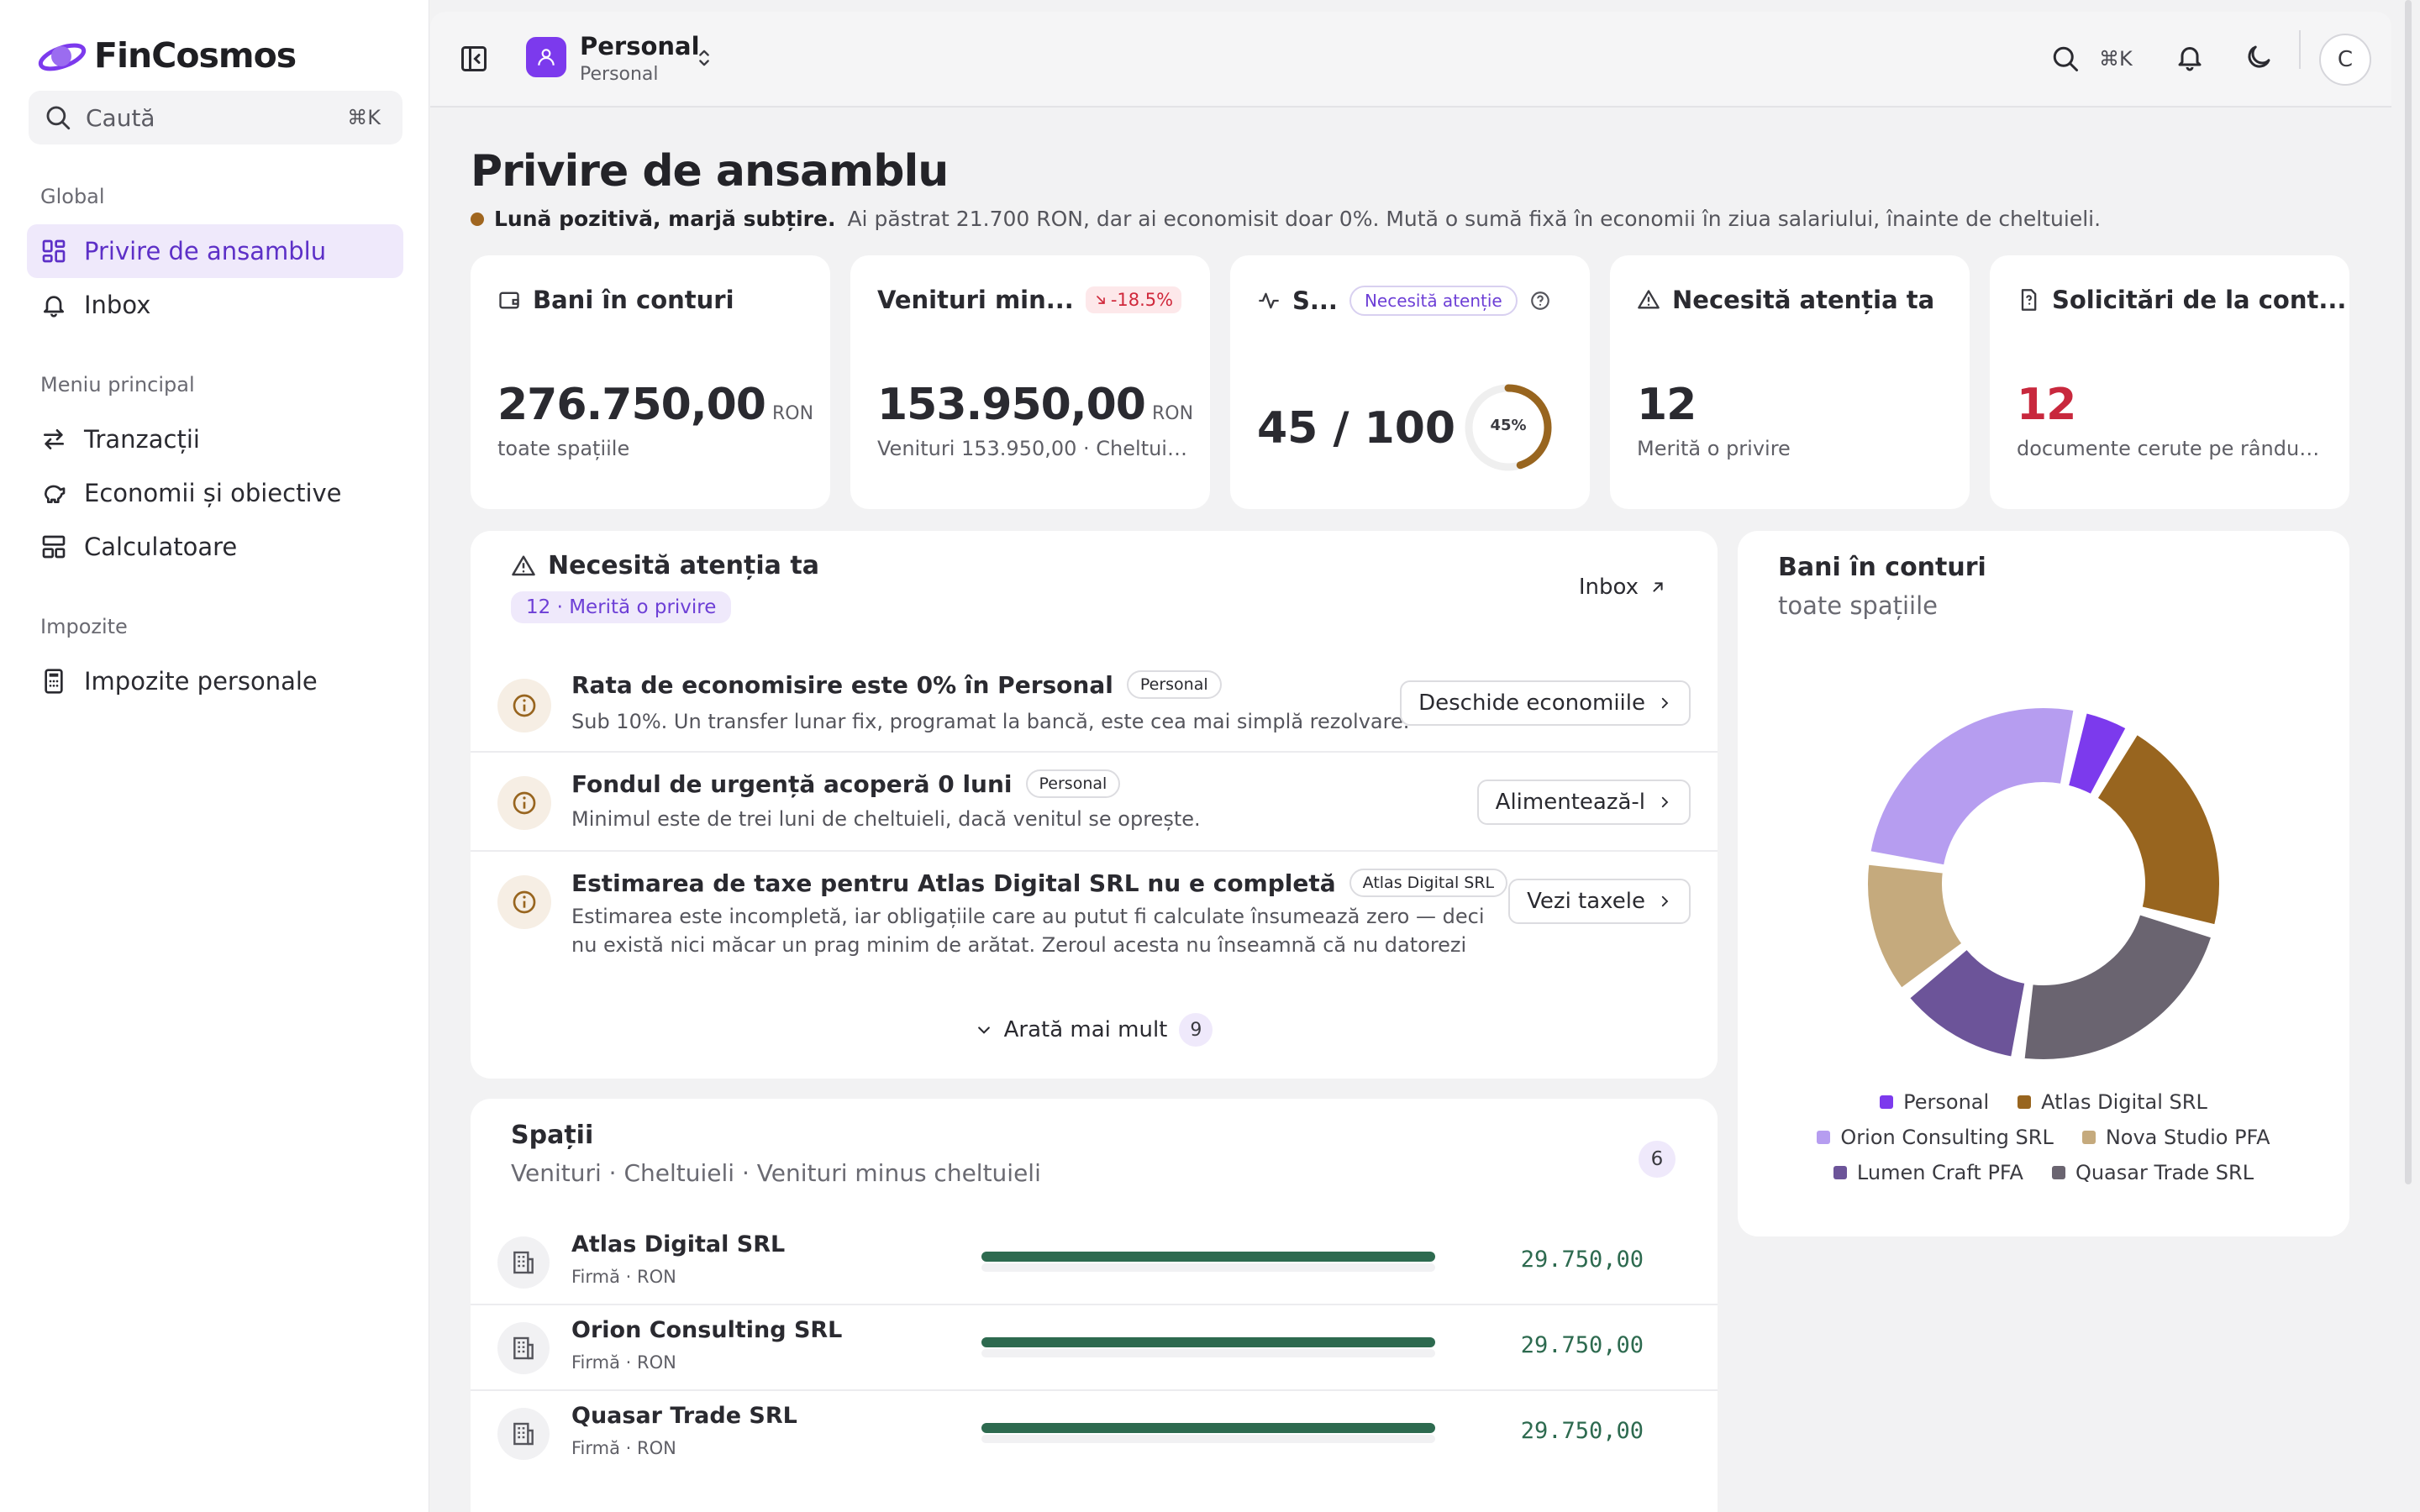 The width and height of the screenshot is (2420, 1512). What do you see at coordinates (1790, 382) in the screenshot?
I see `kpi-card-attention: Necesită atenția ta 12 Merită o privire` at bounding box center [1790, 382].